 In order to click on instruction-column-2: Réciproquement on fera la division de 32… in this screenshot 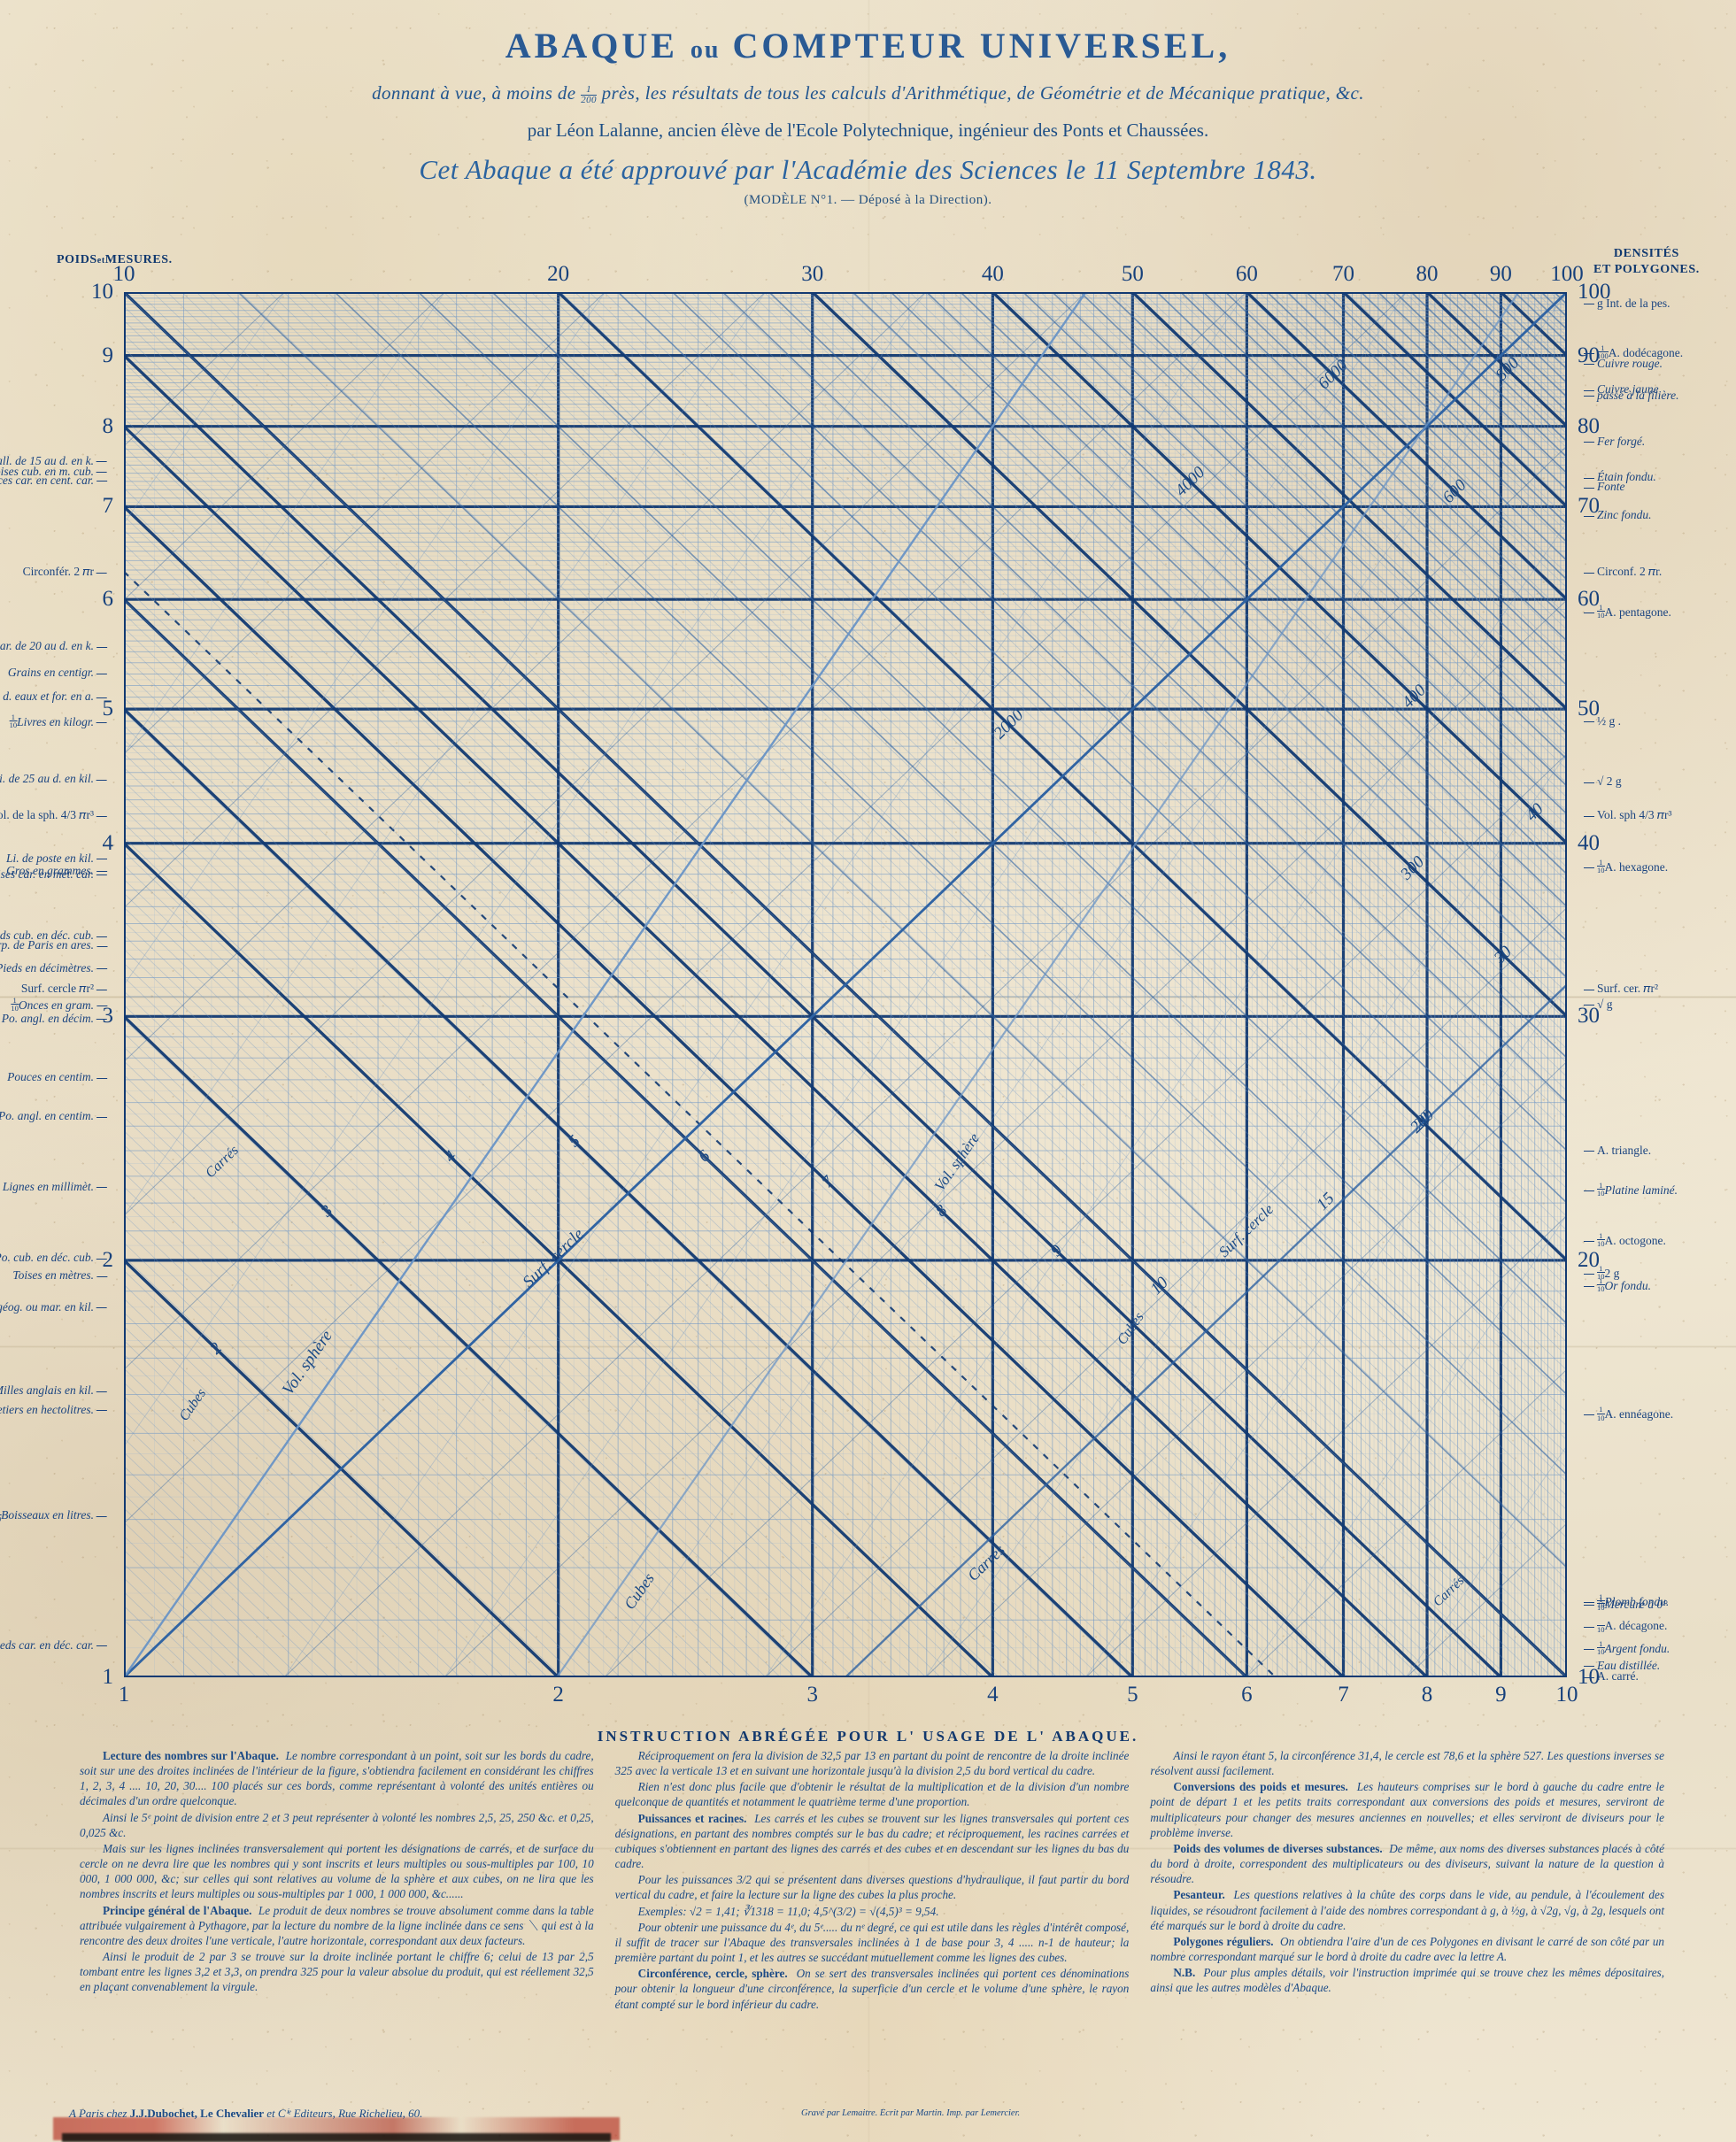, I will do `click(873, 1880)`.